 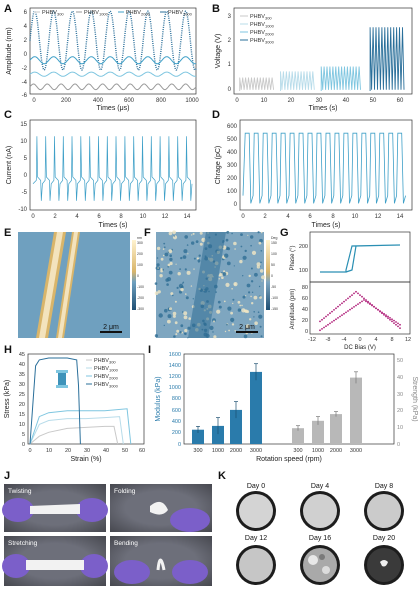 What do you see at coordinates (262, 41) in the screenshot?
I see `panel-b-legend-4: PHBV3000` at bounding box center [262, 41].